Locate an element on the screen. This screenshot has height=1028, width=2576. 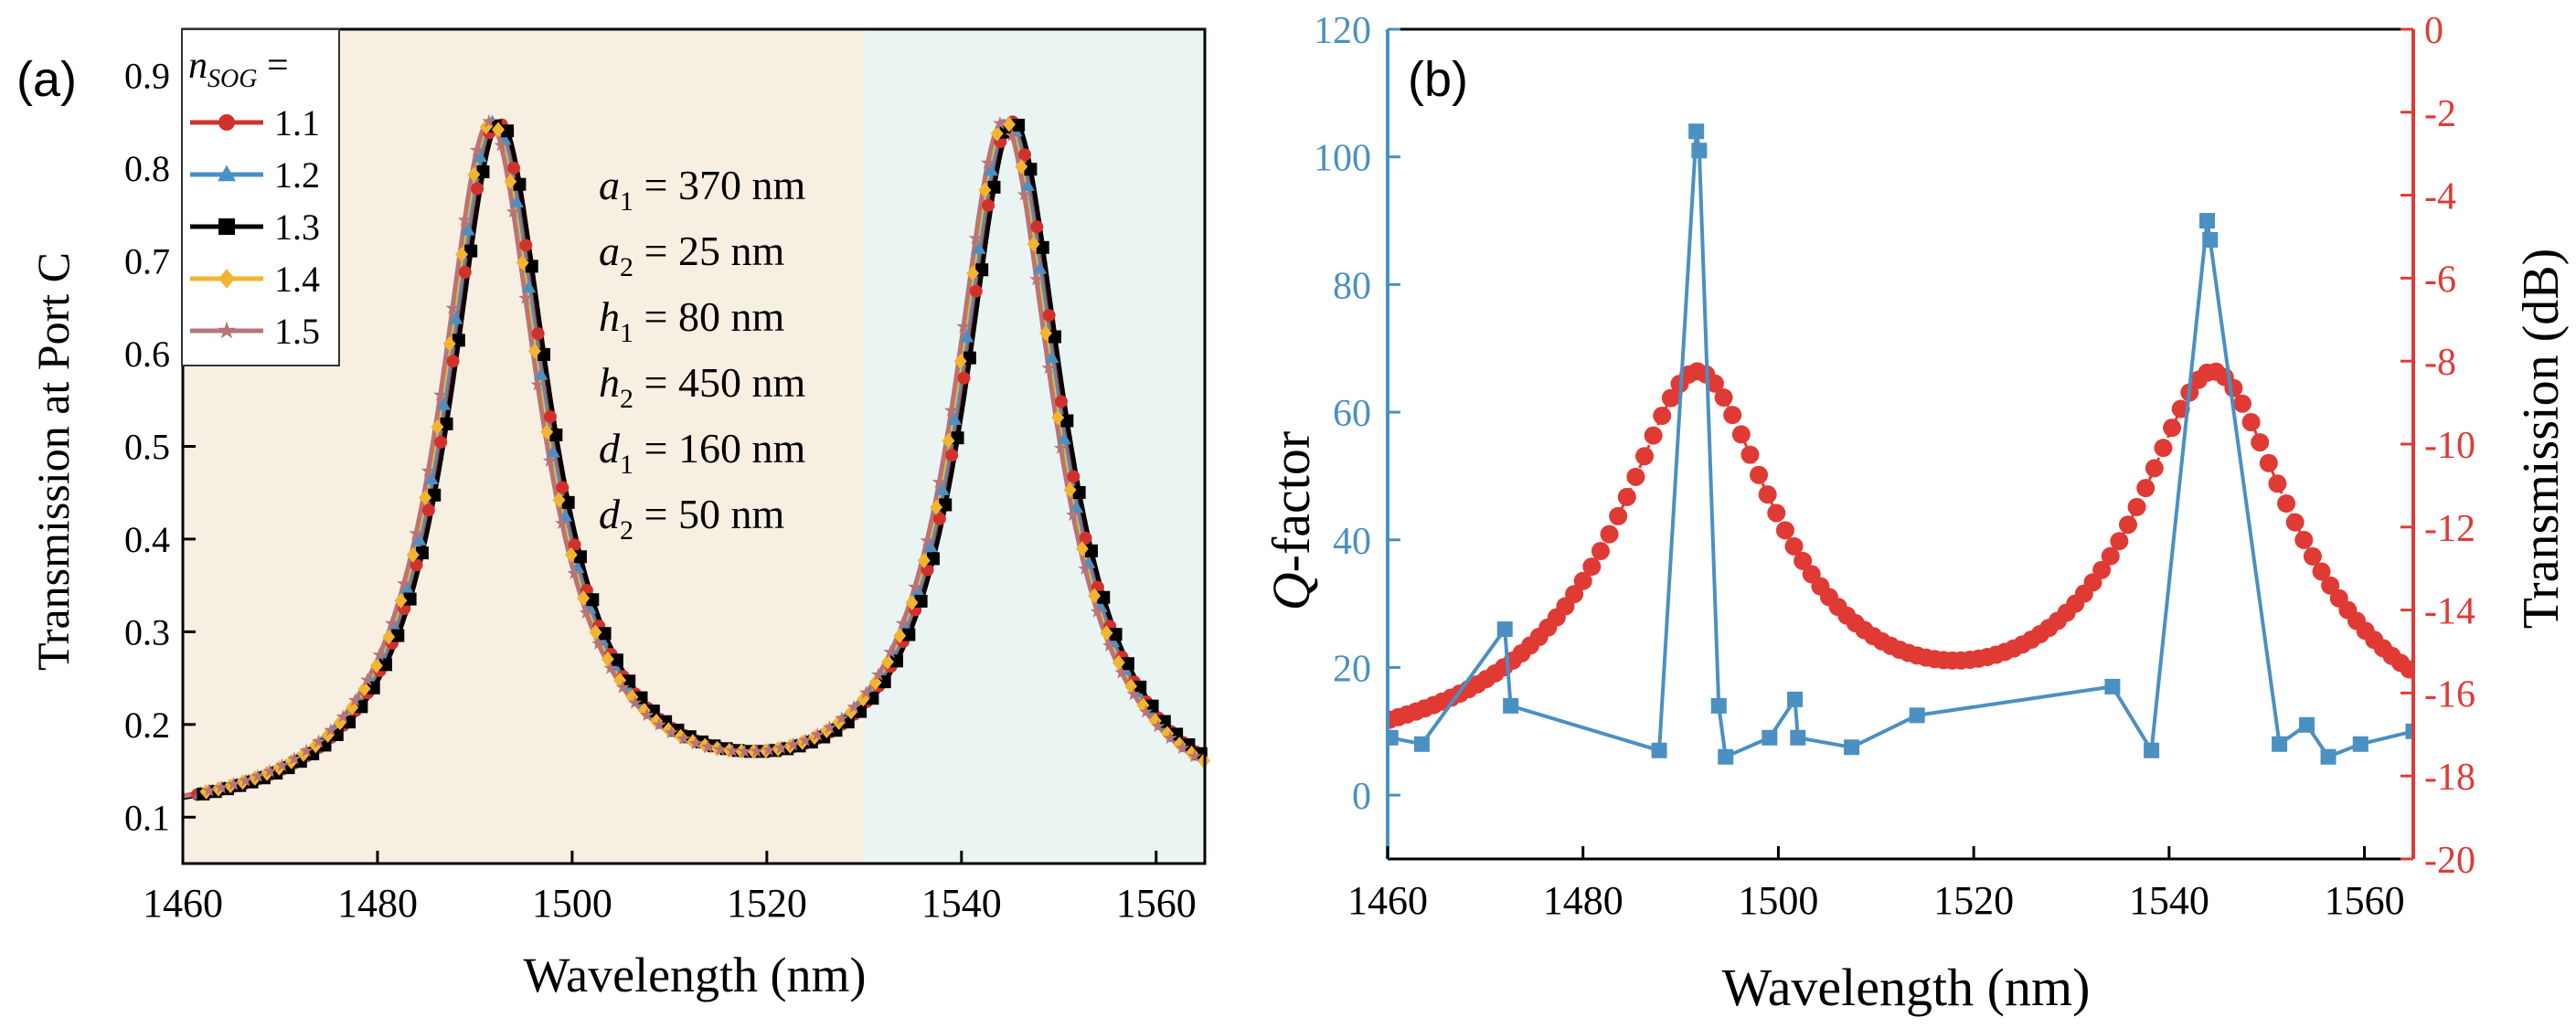
x-tick-label: 1500 is located at coordinates (572, 904).